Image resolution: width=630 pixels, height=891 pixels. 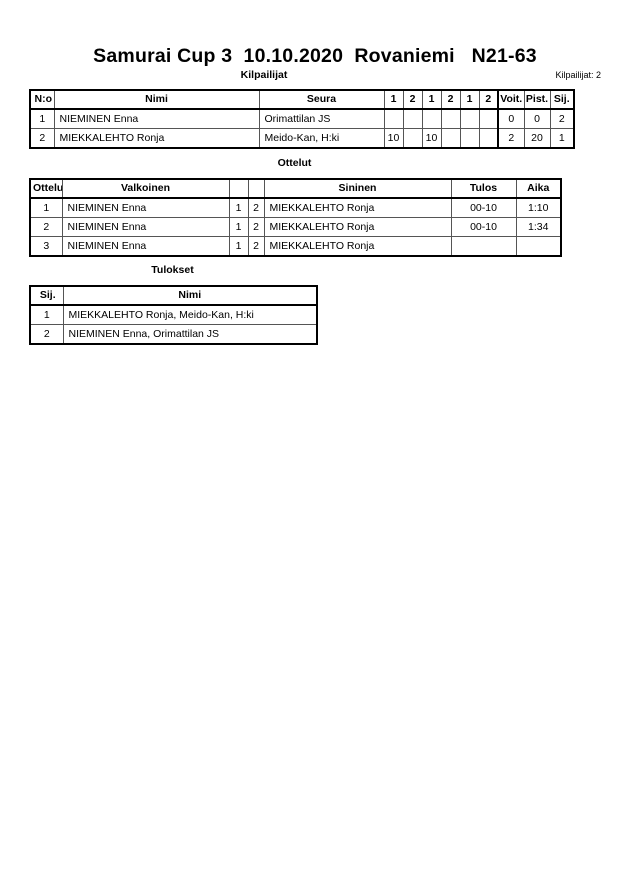 I want to click on table-row: 2 NIEMINEN Enna, Orimattilan JS, so click(x=173, y=334).